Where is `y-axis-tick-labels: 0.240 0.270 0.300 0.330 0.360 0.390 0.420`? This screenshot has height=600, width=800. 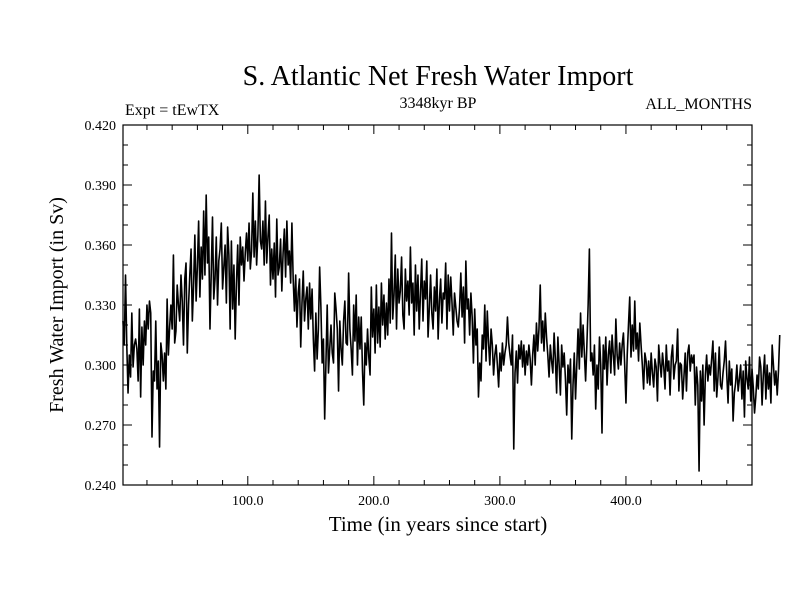
y-axis-tick-labels: 0.240 0.270 0.300 0.330 0.360 0.390 0.420 is located at coordinates (101, 306).